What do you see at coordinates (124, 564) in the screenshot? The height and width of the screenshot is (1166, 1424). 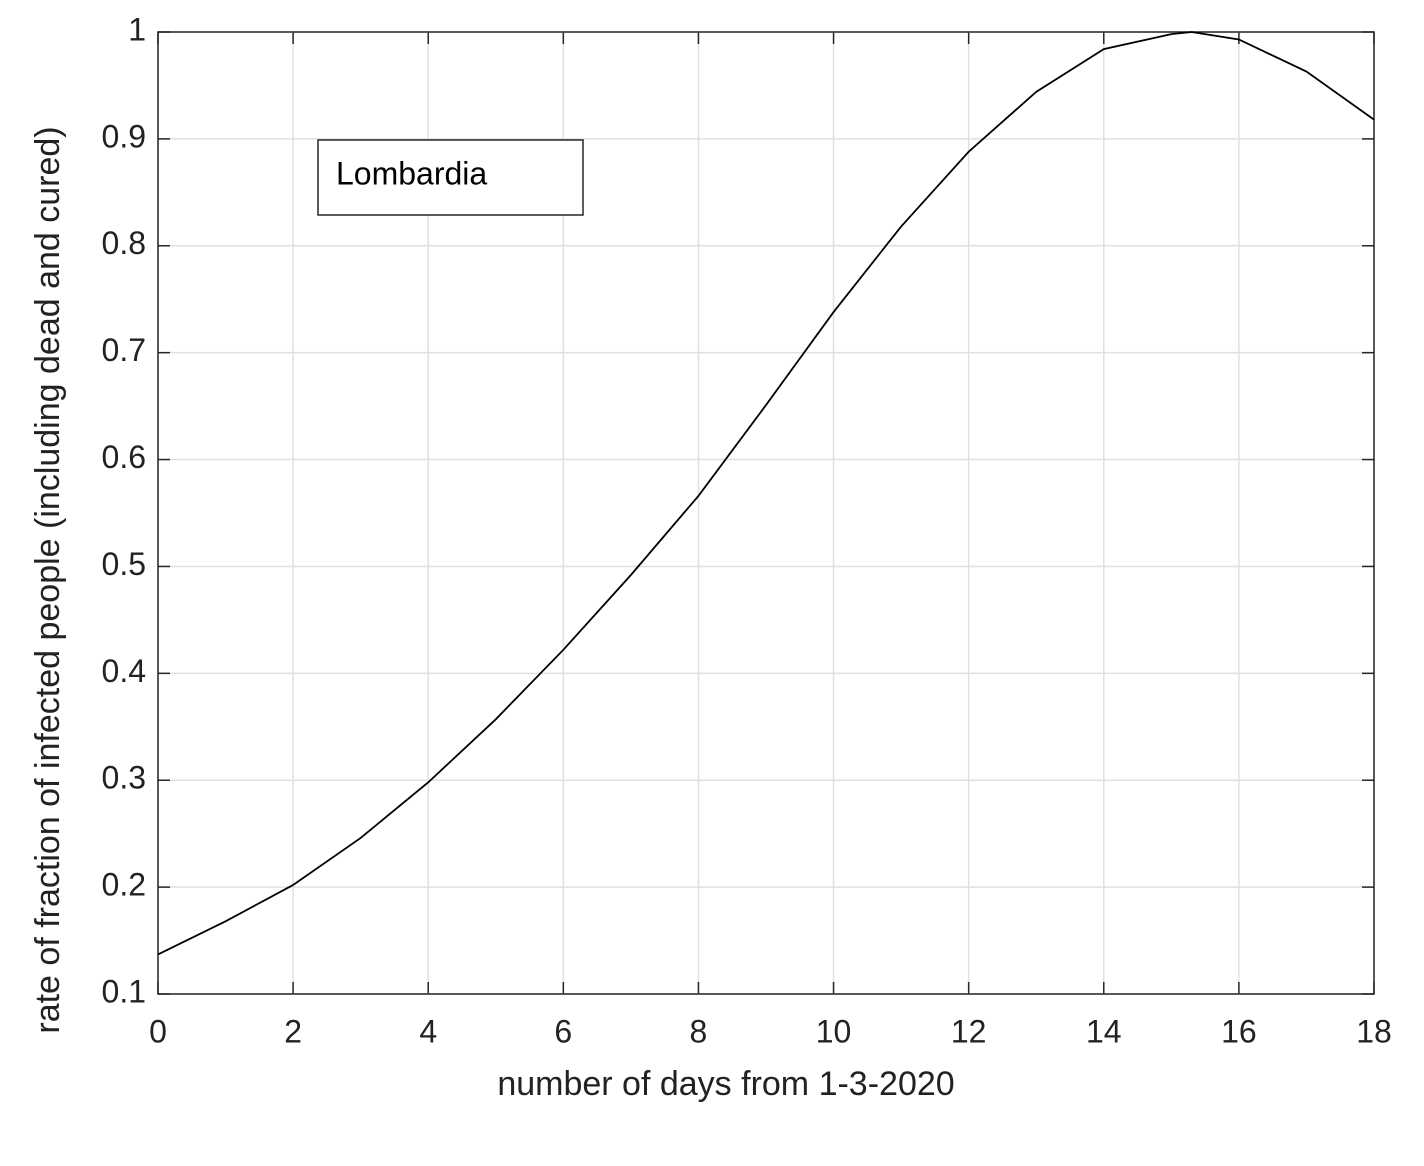 I see `y-tick-label: 0.5` at bounding box center [124, 564].